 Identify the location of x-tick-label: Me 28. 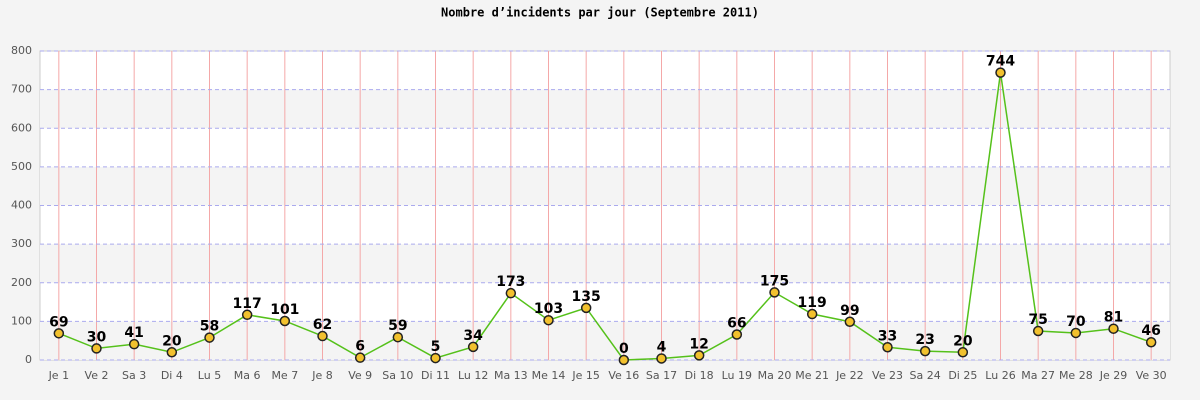
(1076, 375).